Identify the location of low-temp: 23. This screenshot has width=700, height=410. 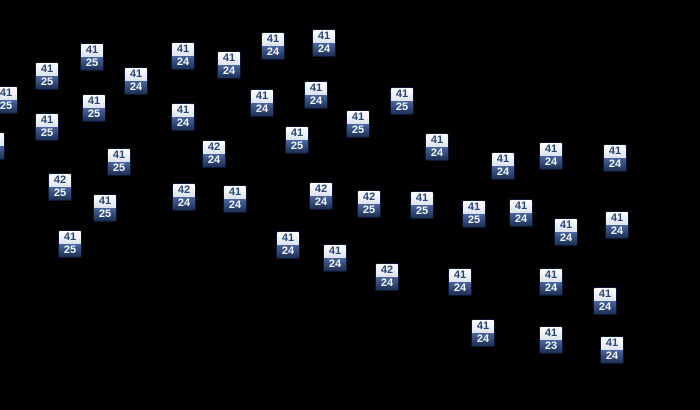
(551, 346).